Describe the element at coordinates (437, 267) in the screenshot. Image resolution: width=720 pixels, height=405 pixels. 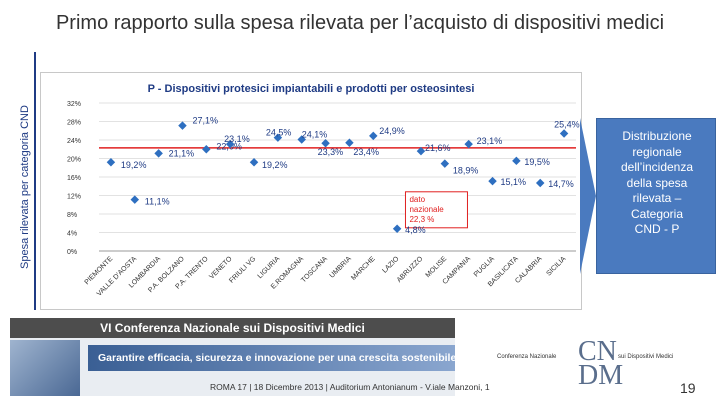
I see `x-tick-label: MOLISE` at that location.